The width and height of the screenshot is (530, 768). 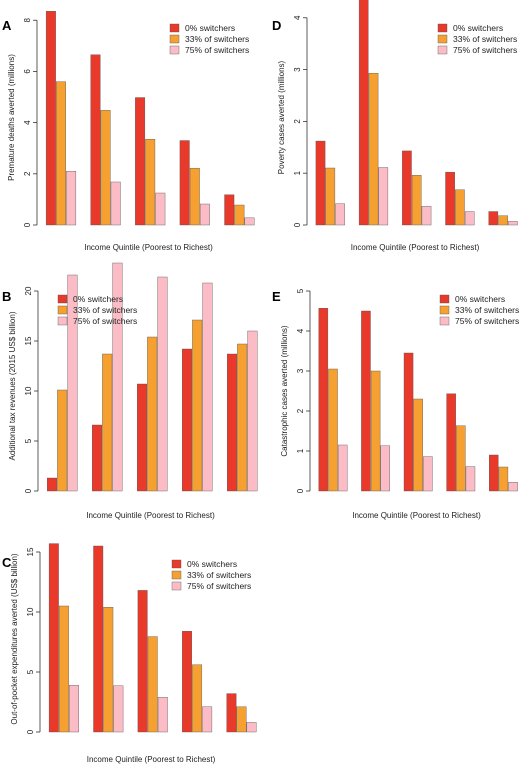 What do you see at coordinates (426, 216) in the screenshot?
I see `bar-d-s2-q3` at bounding box center [426, 216].